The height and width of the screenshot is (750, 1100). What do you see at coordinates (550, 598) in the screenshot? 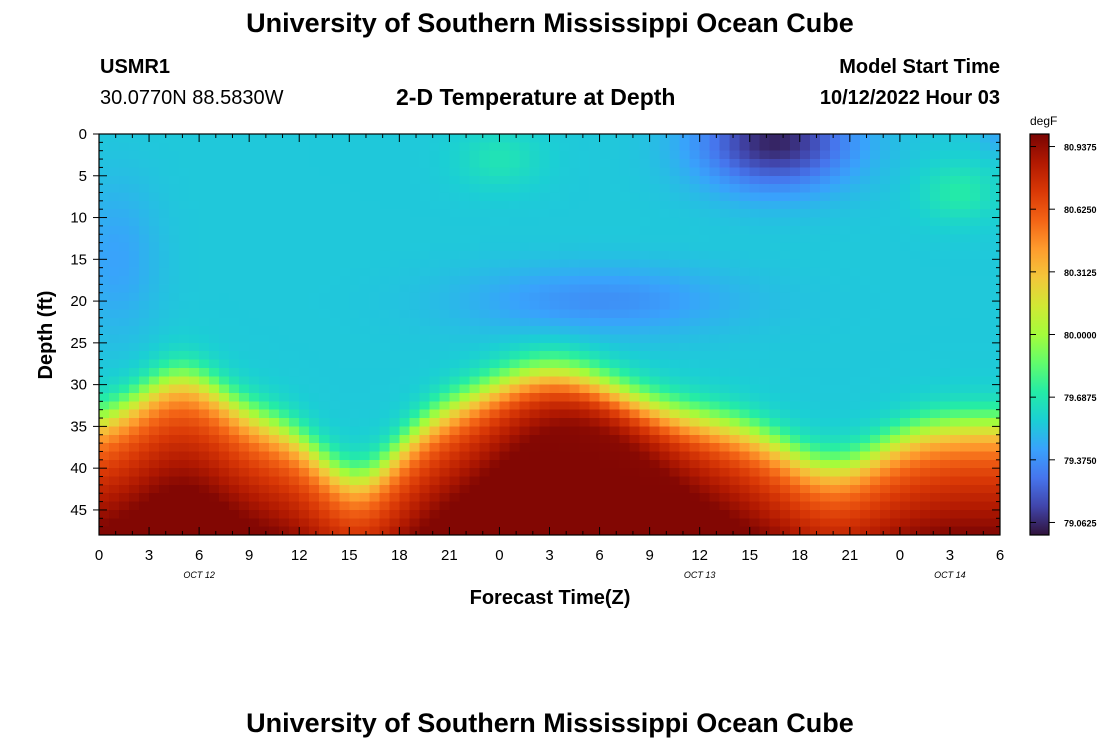
I see `x-axis-label: Forecast Time(Z)` at bounding box center [550, 598].